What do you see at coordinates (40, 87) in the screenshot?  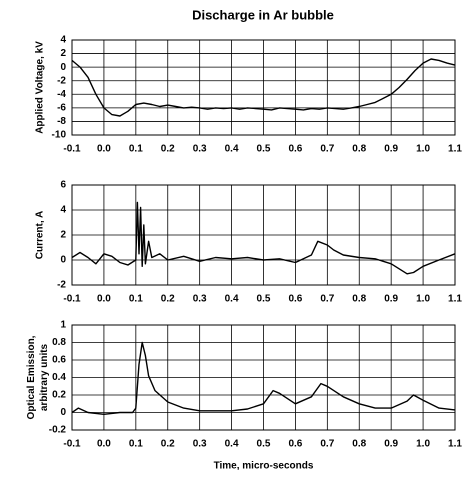 I see `y-axis-label: Applied Voltage, kV` at bounding box center [40, 87].